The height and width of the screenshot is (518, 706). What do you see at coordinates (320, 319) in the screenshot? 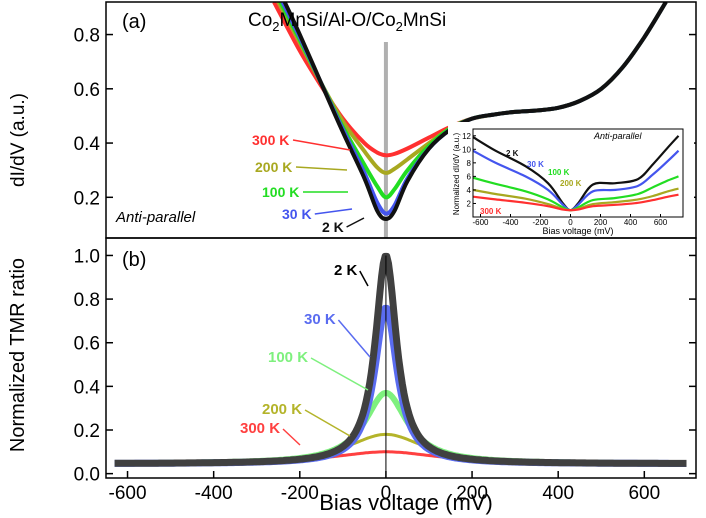
I see `series-label-b: 30 K` at bounding box center [320, 319].